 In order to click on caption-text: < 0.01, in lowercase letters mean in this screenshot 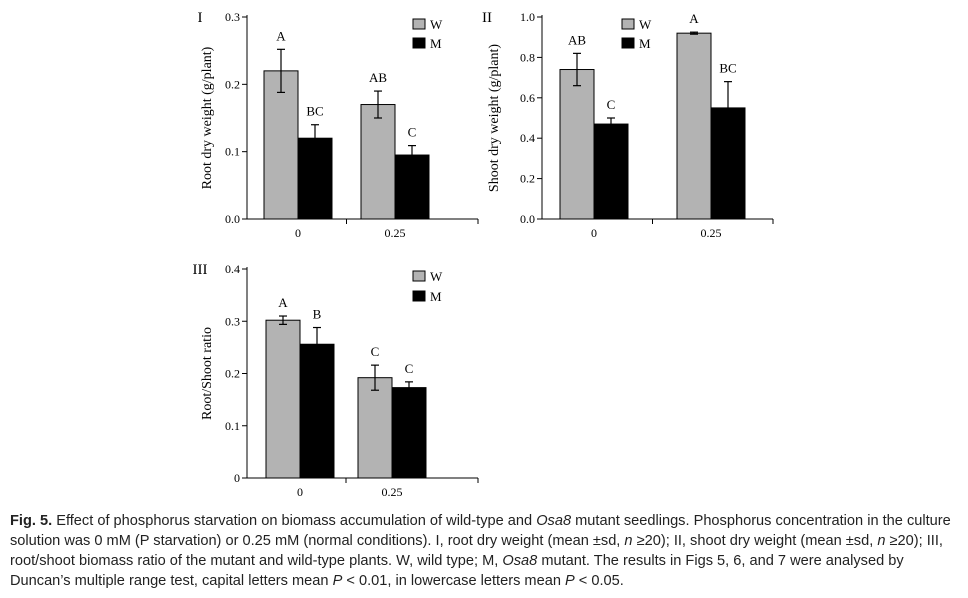, I will do `click(453, 581)`.